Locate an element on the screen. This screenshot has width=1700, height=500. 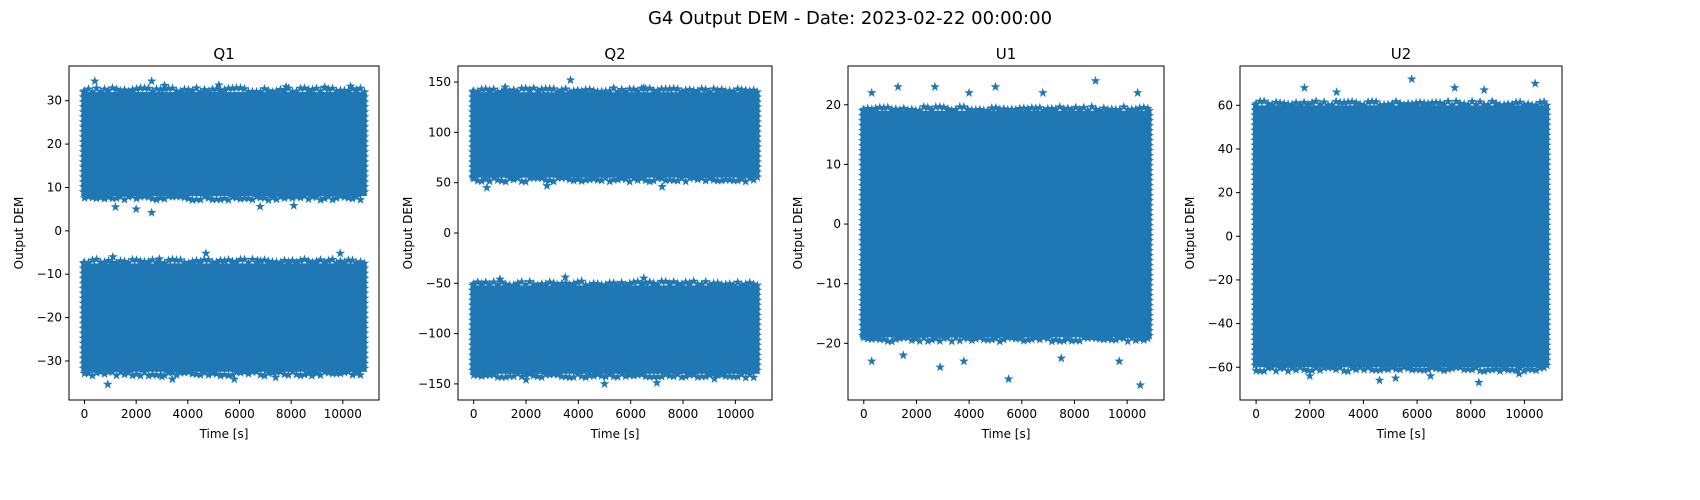
subplot-title: Q2 is located at coordinates (614, 54).